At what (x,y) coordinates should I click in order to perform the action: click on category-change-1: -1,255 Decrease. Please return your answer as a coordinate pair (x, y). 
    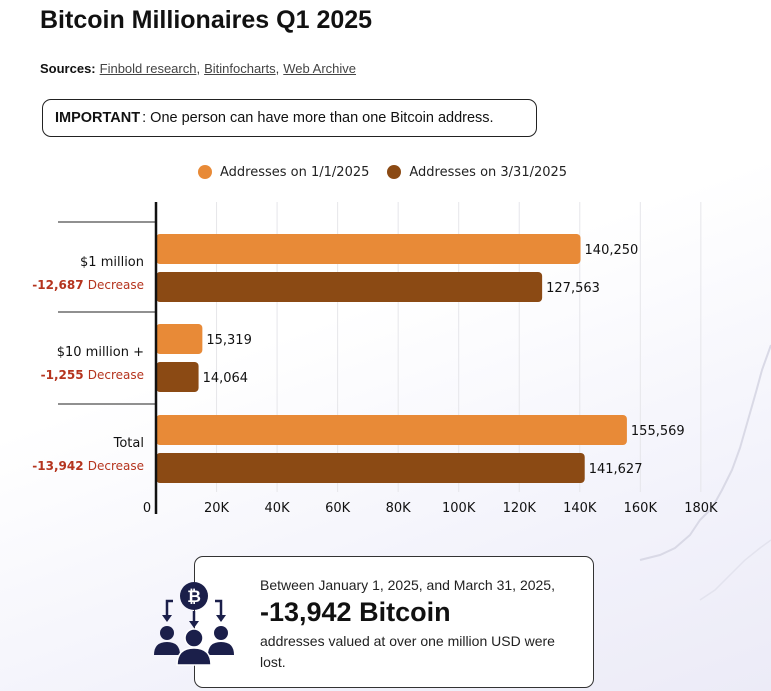
    Looking at the image, I should click on (92, 375).